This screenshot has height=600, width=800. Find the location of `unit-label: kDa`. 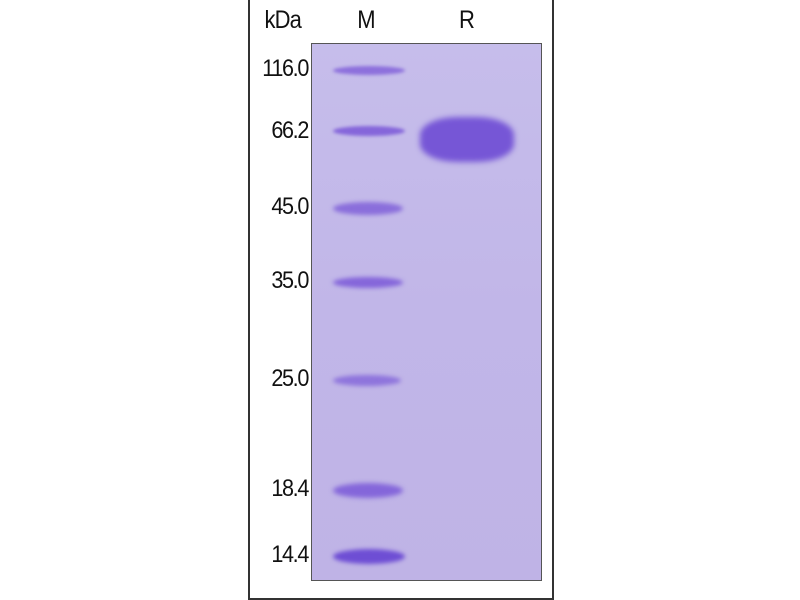

unit-label: kDa is located at coordinates (282, 20).